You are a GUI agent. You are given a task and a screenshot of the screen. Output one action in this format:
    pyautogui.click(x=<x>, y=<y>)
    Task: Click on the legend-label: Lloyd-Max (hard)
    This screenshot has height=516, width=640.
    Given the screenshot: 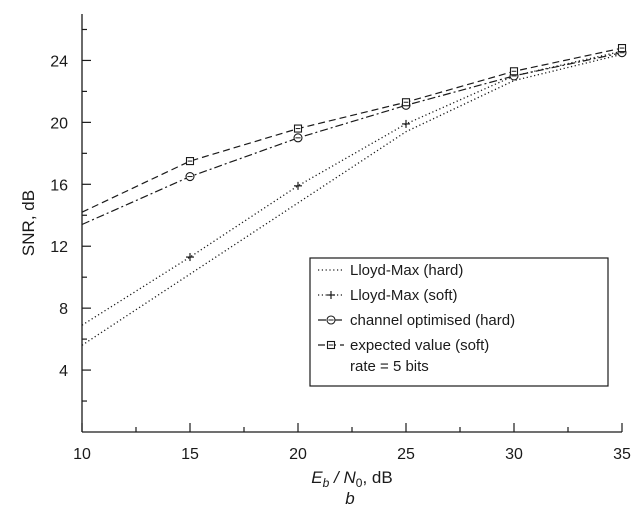 What is the action you would take?
    pyautogui.click(x=406, y=270)
    